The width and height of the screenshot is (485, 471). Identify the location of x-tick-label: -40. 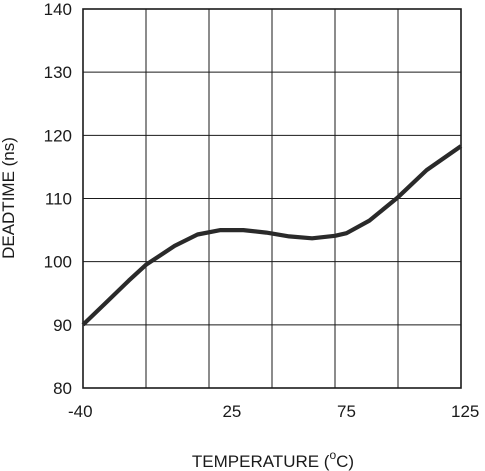
(80, 411).